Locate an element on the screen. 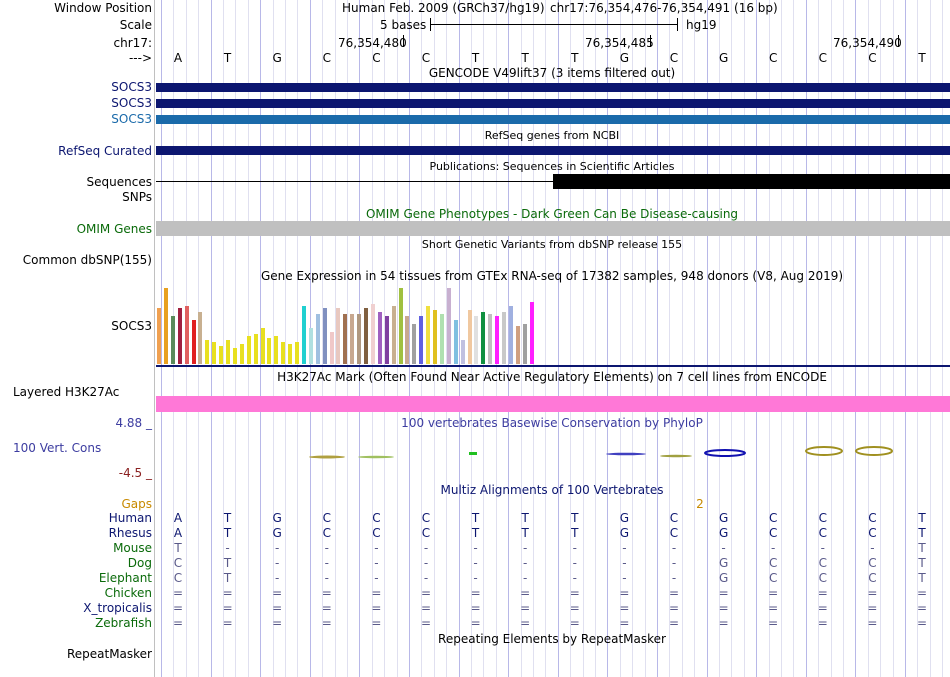 The image size is (950, 677). repeatmasker-title: Repeating Elements by RepeatMasker is located at coordinates (552, 639).